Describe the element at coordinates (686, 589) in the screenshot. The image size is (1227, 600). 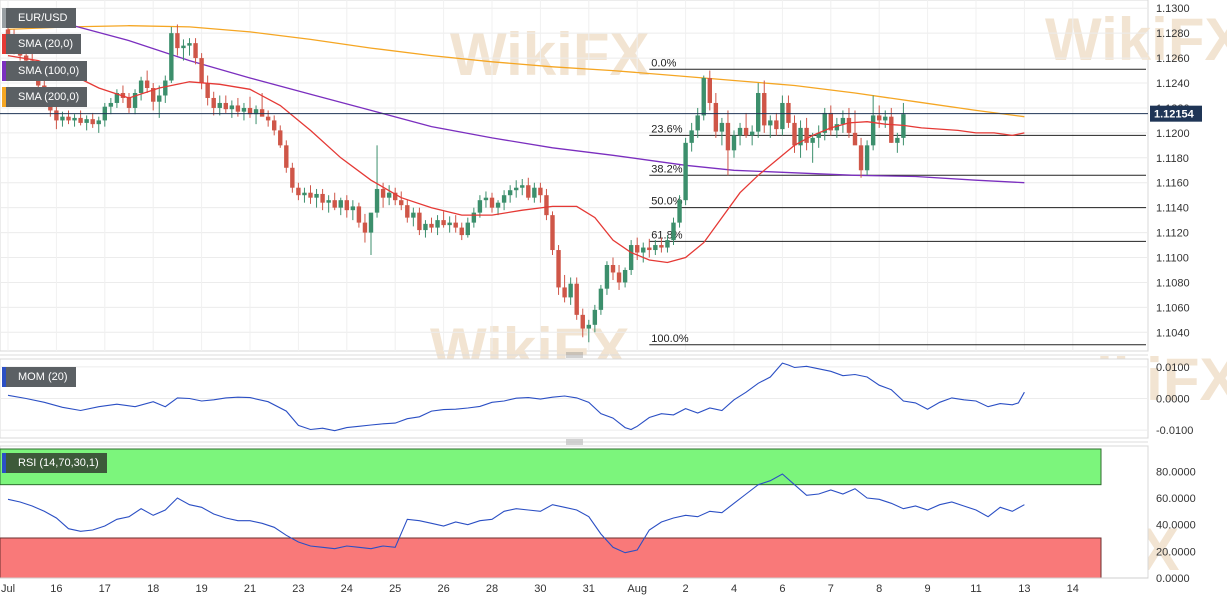
I see `time-tick-label: 2` at that location.